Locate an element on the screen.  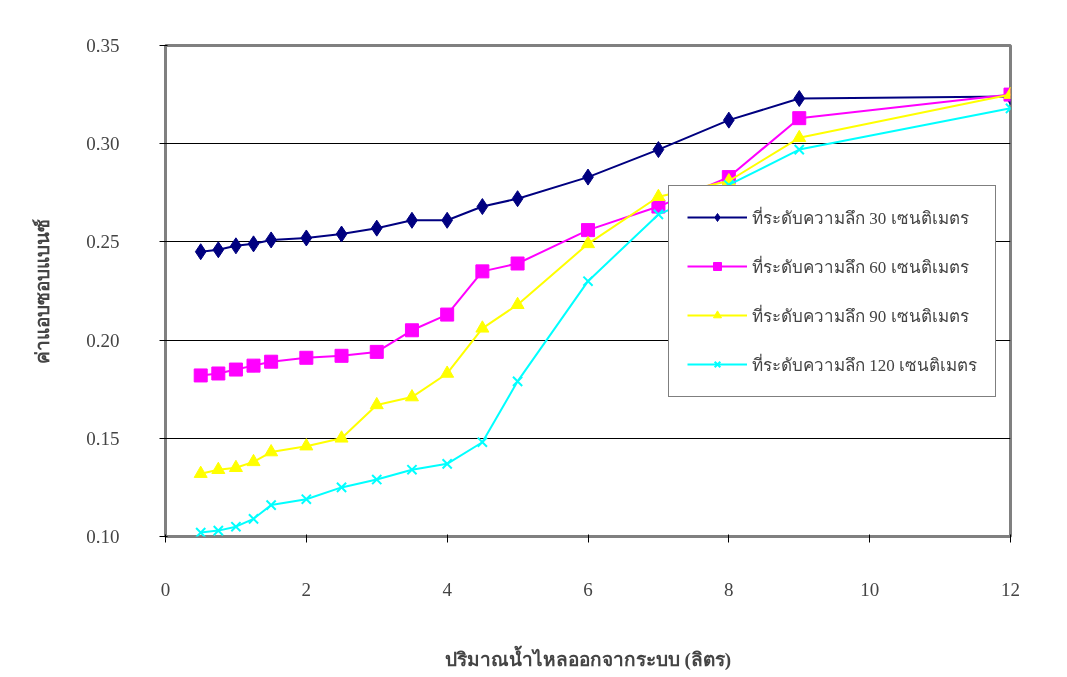
x-axis-title: ปริมาณน้ำไหลออกจากระบบ (ลิตร) is located at coordinates (588, 657).